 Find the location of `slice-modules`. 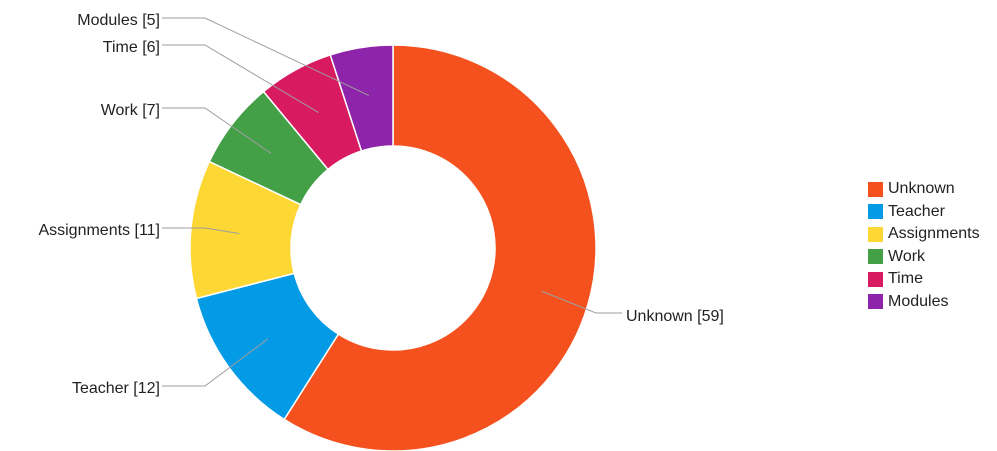

slice-modules is located at coordinates (361, 98).